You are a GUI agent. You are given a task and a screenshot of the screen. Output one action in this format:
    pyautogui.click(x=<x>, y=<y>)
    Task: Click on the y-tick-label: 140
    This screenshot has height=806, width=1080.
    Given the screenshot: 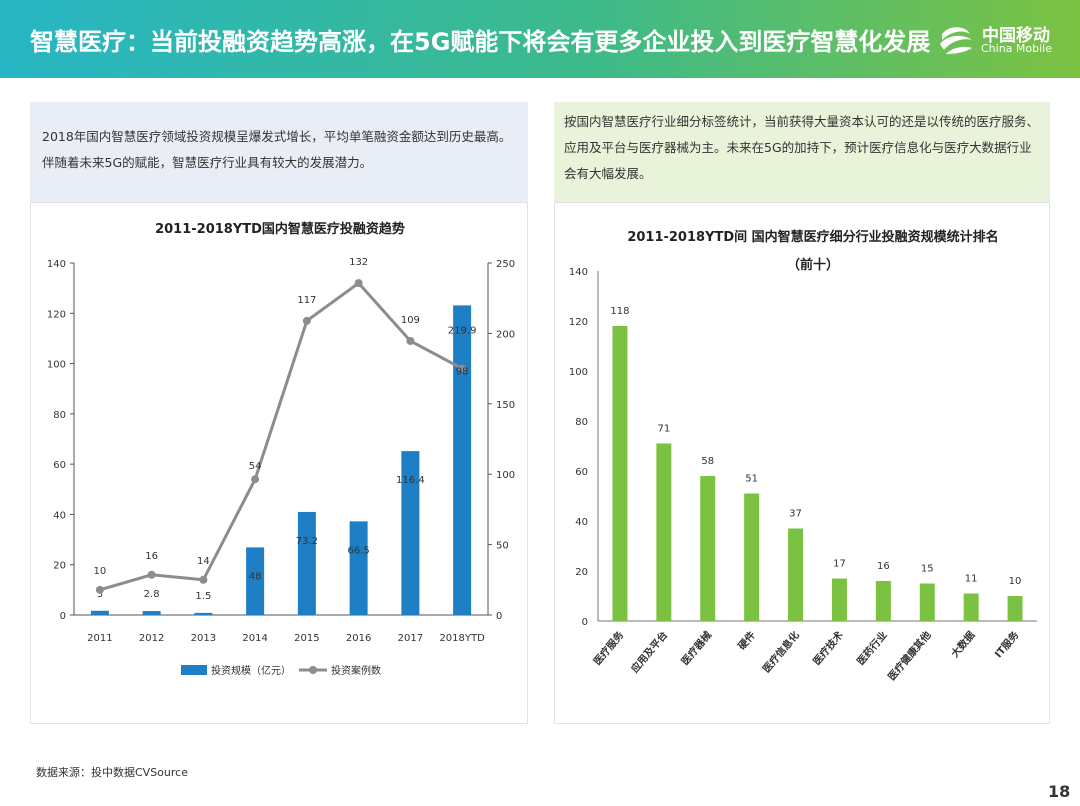 What is the action you would take?
    pyautogui.click(x=578, y=272)
    